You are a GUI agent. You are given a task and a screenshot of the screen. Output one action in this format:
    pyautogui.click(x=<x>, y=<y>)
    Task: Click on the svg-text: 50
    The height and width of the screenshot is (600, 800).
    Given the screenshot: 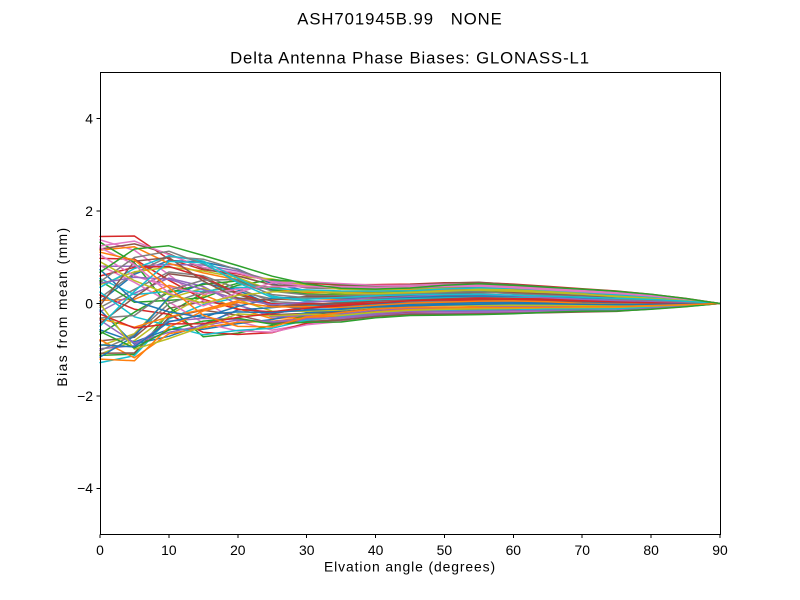 What is the action you would take?
    pyautogui.click(x=445, y=550)
    